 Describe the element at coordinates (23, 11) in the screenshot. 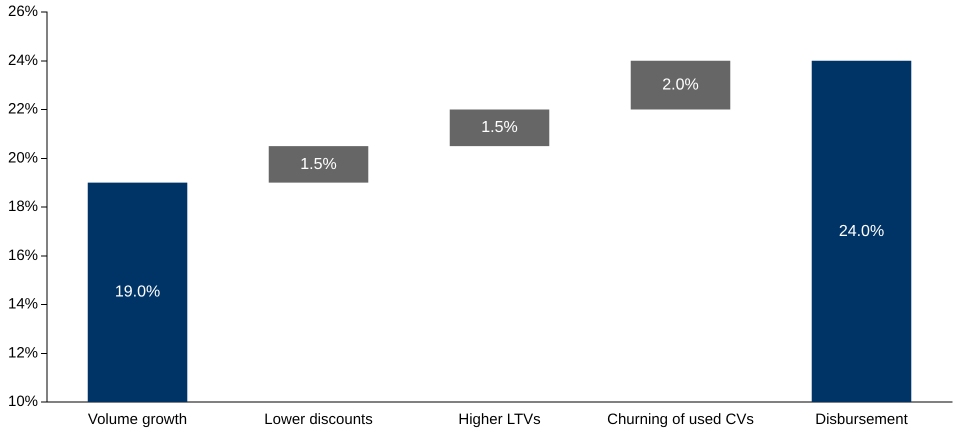

I see `y-tick-label: 26%` at that location.